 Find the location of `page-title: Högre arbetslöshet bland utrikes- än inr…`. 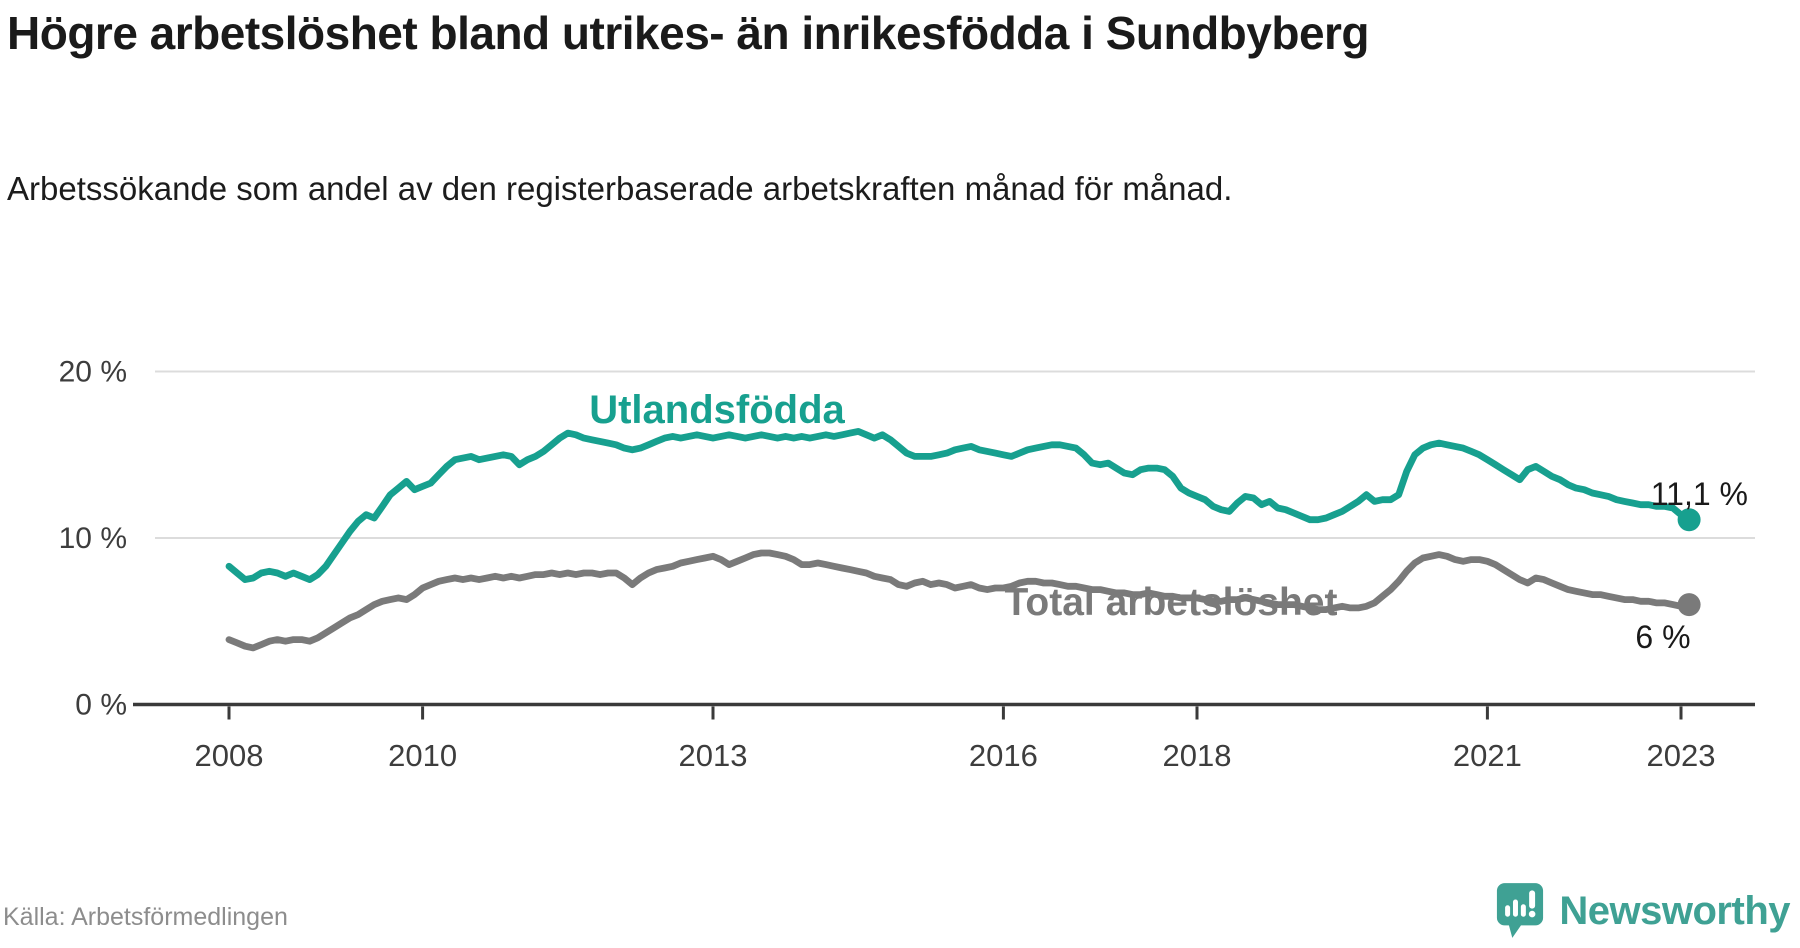

page-title: Högre arbetslöshet bland utrikes- än inr… is located at coordinates (688, 33).